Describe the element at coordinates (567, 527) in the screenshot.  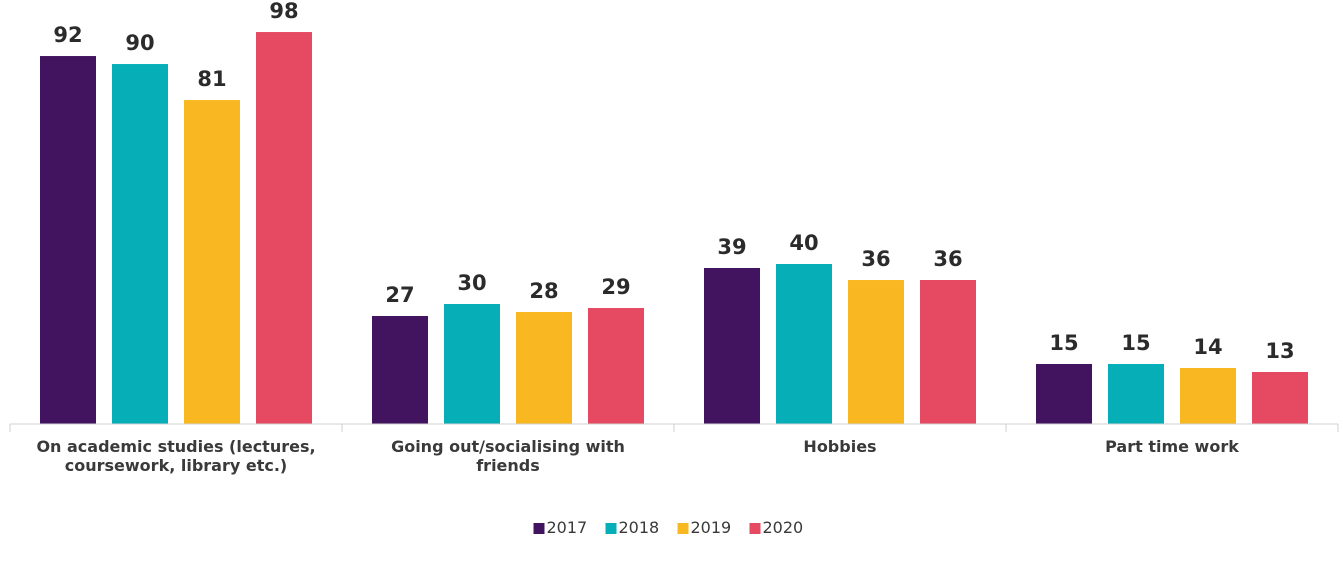
I see `legend-label: 2017` at that location.